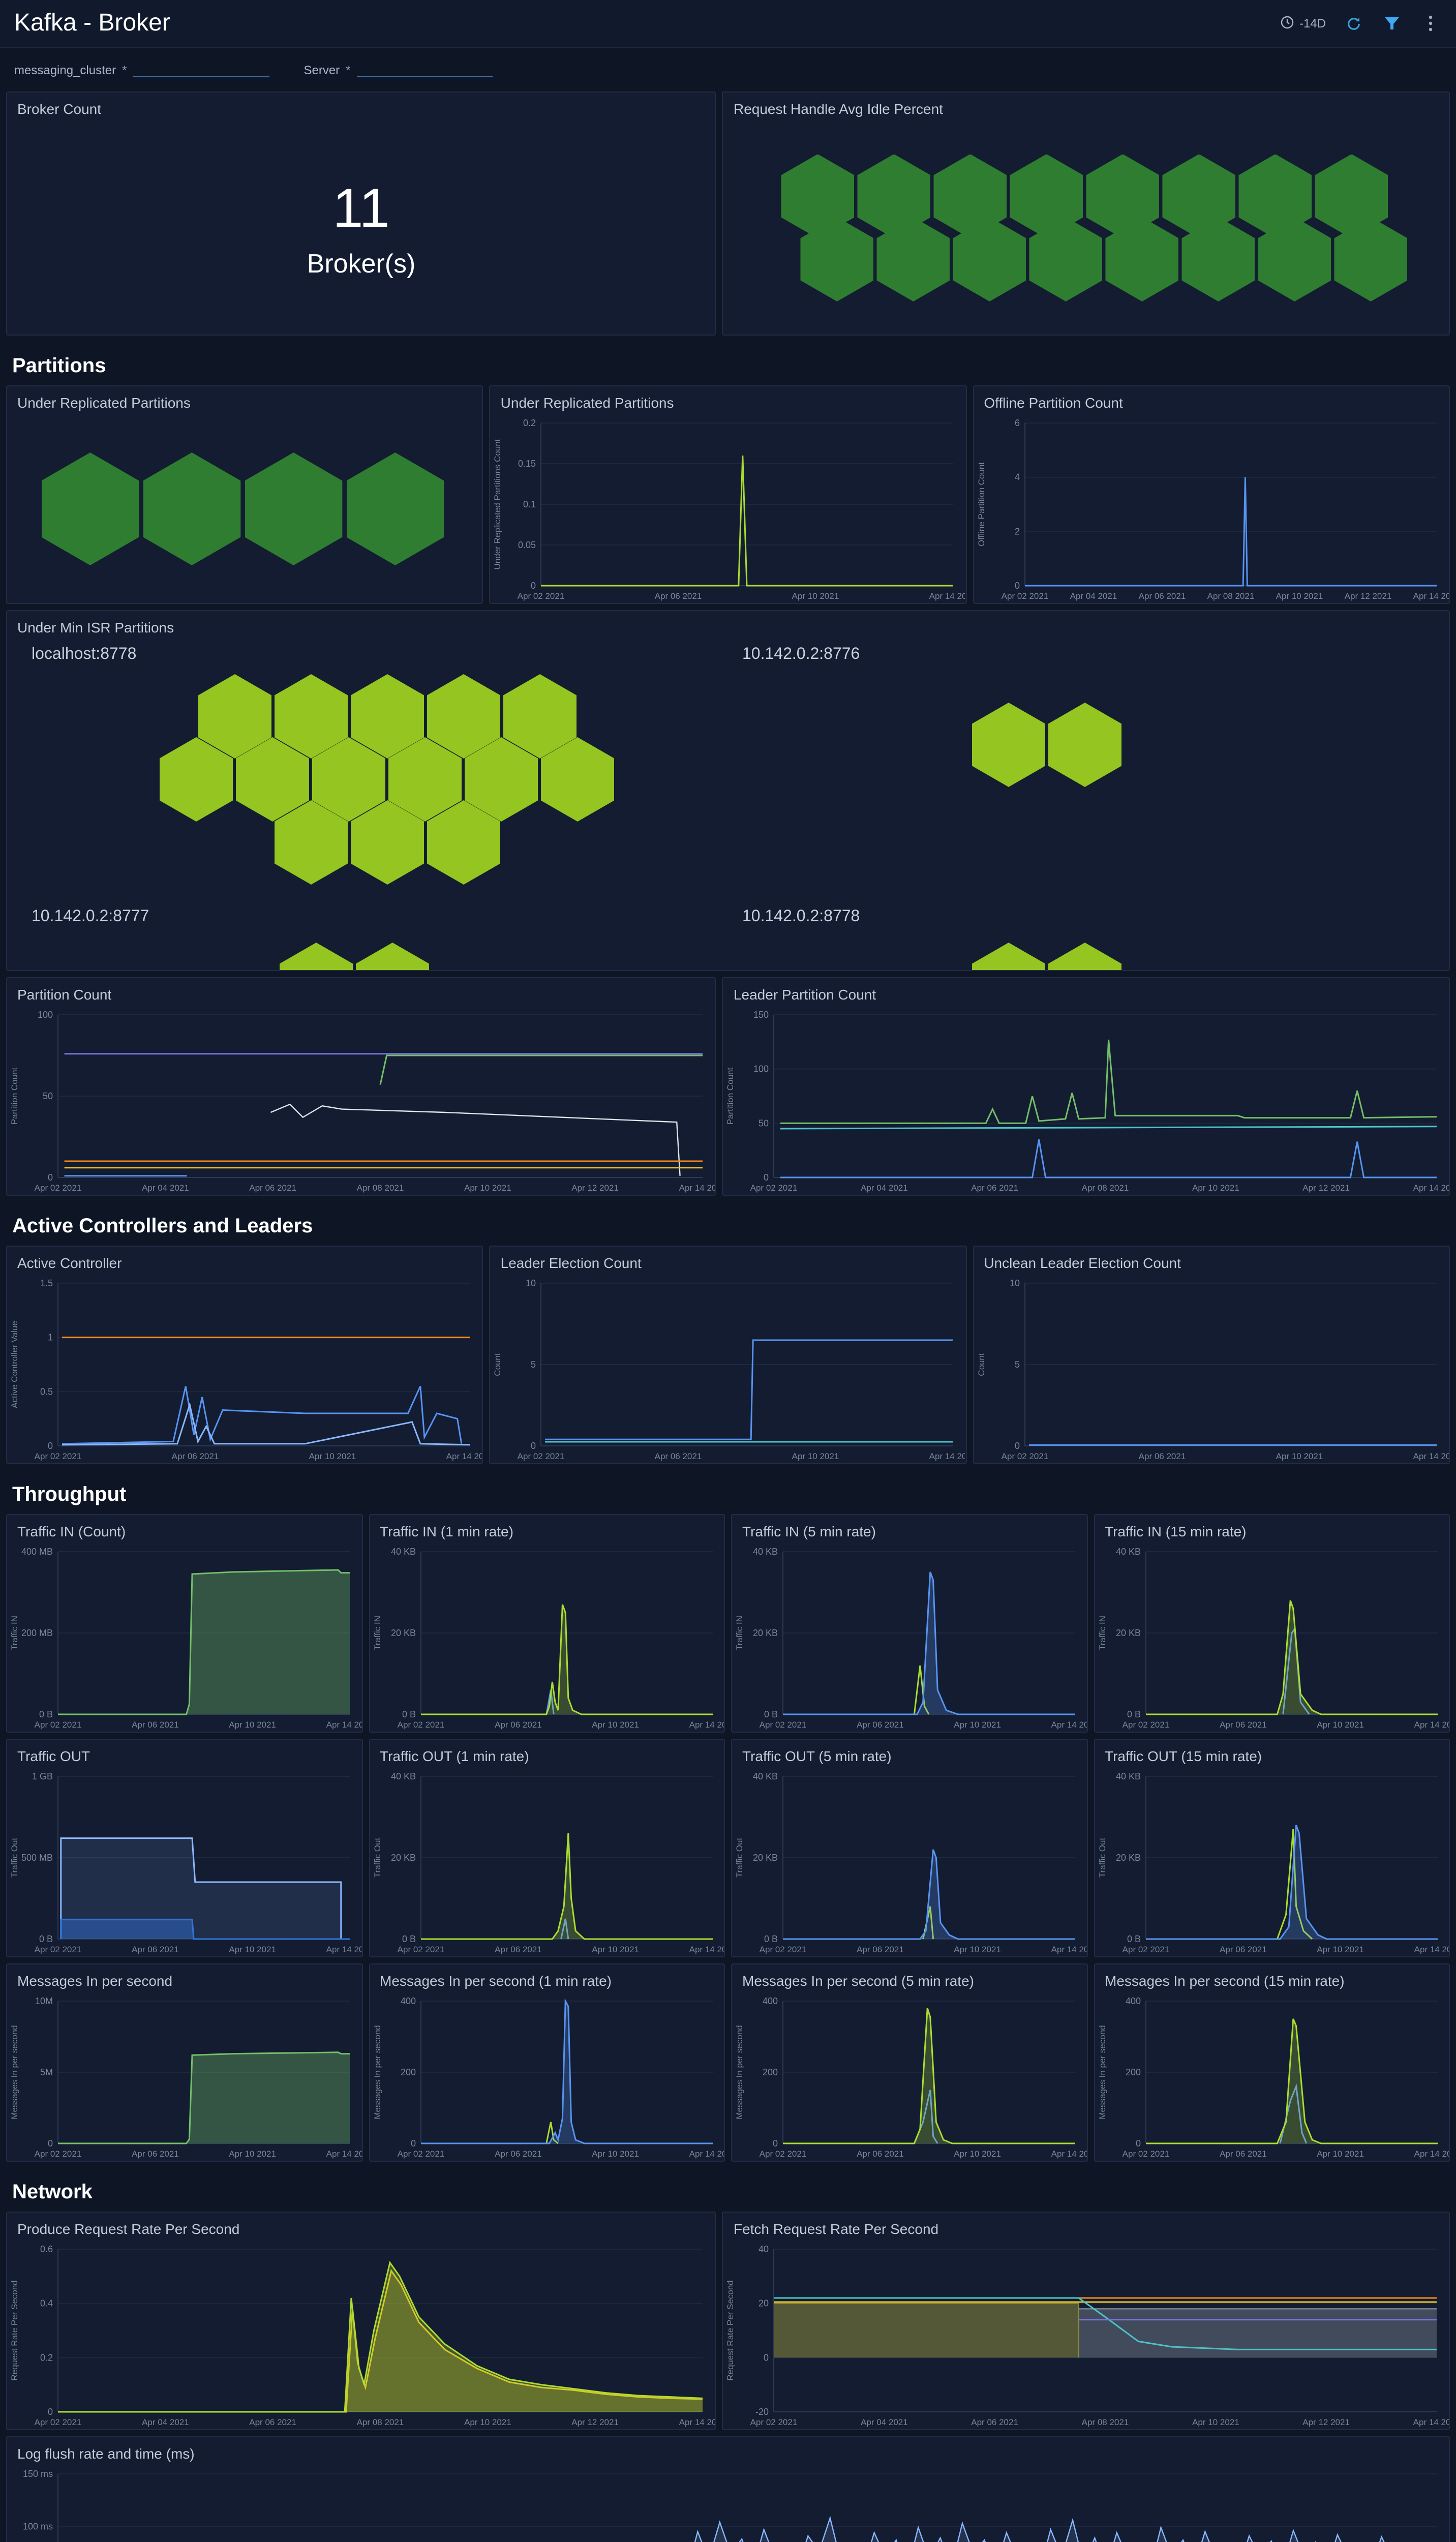  I want to click on panel-title: Fetch Request Rate Per Second, so click(836, 2229).